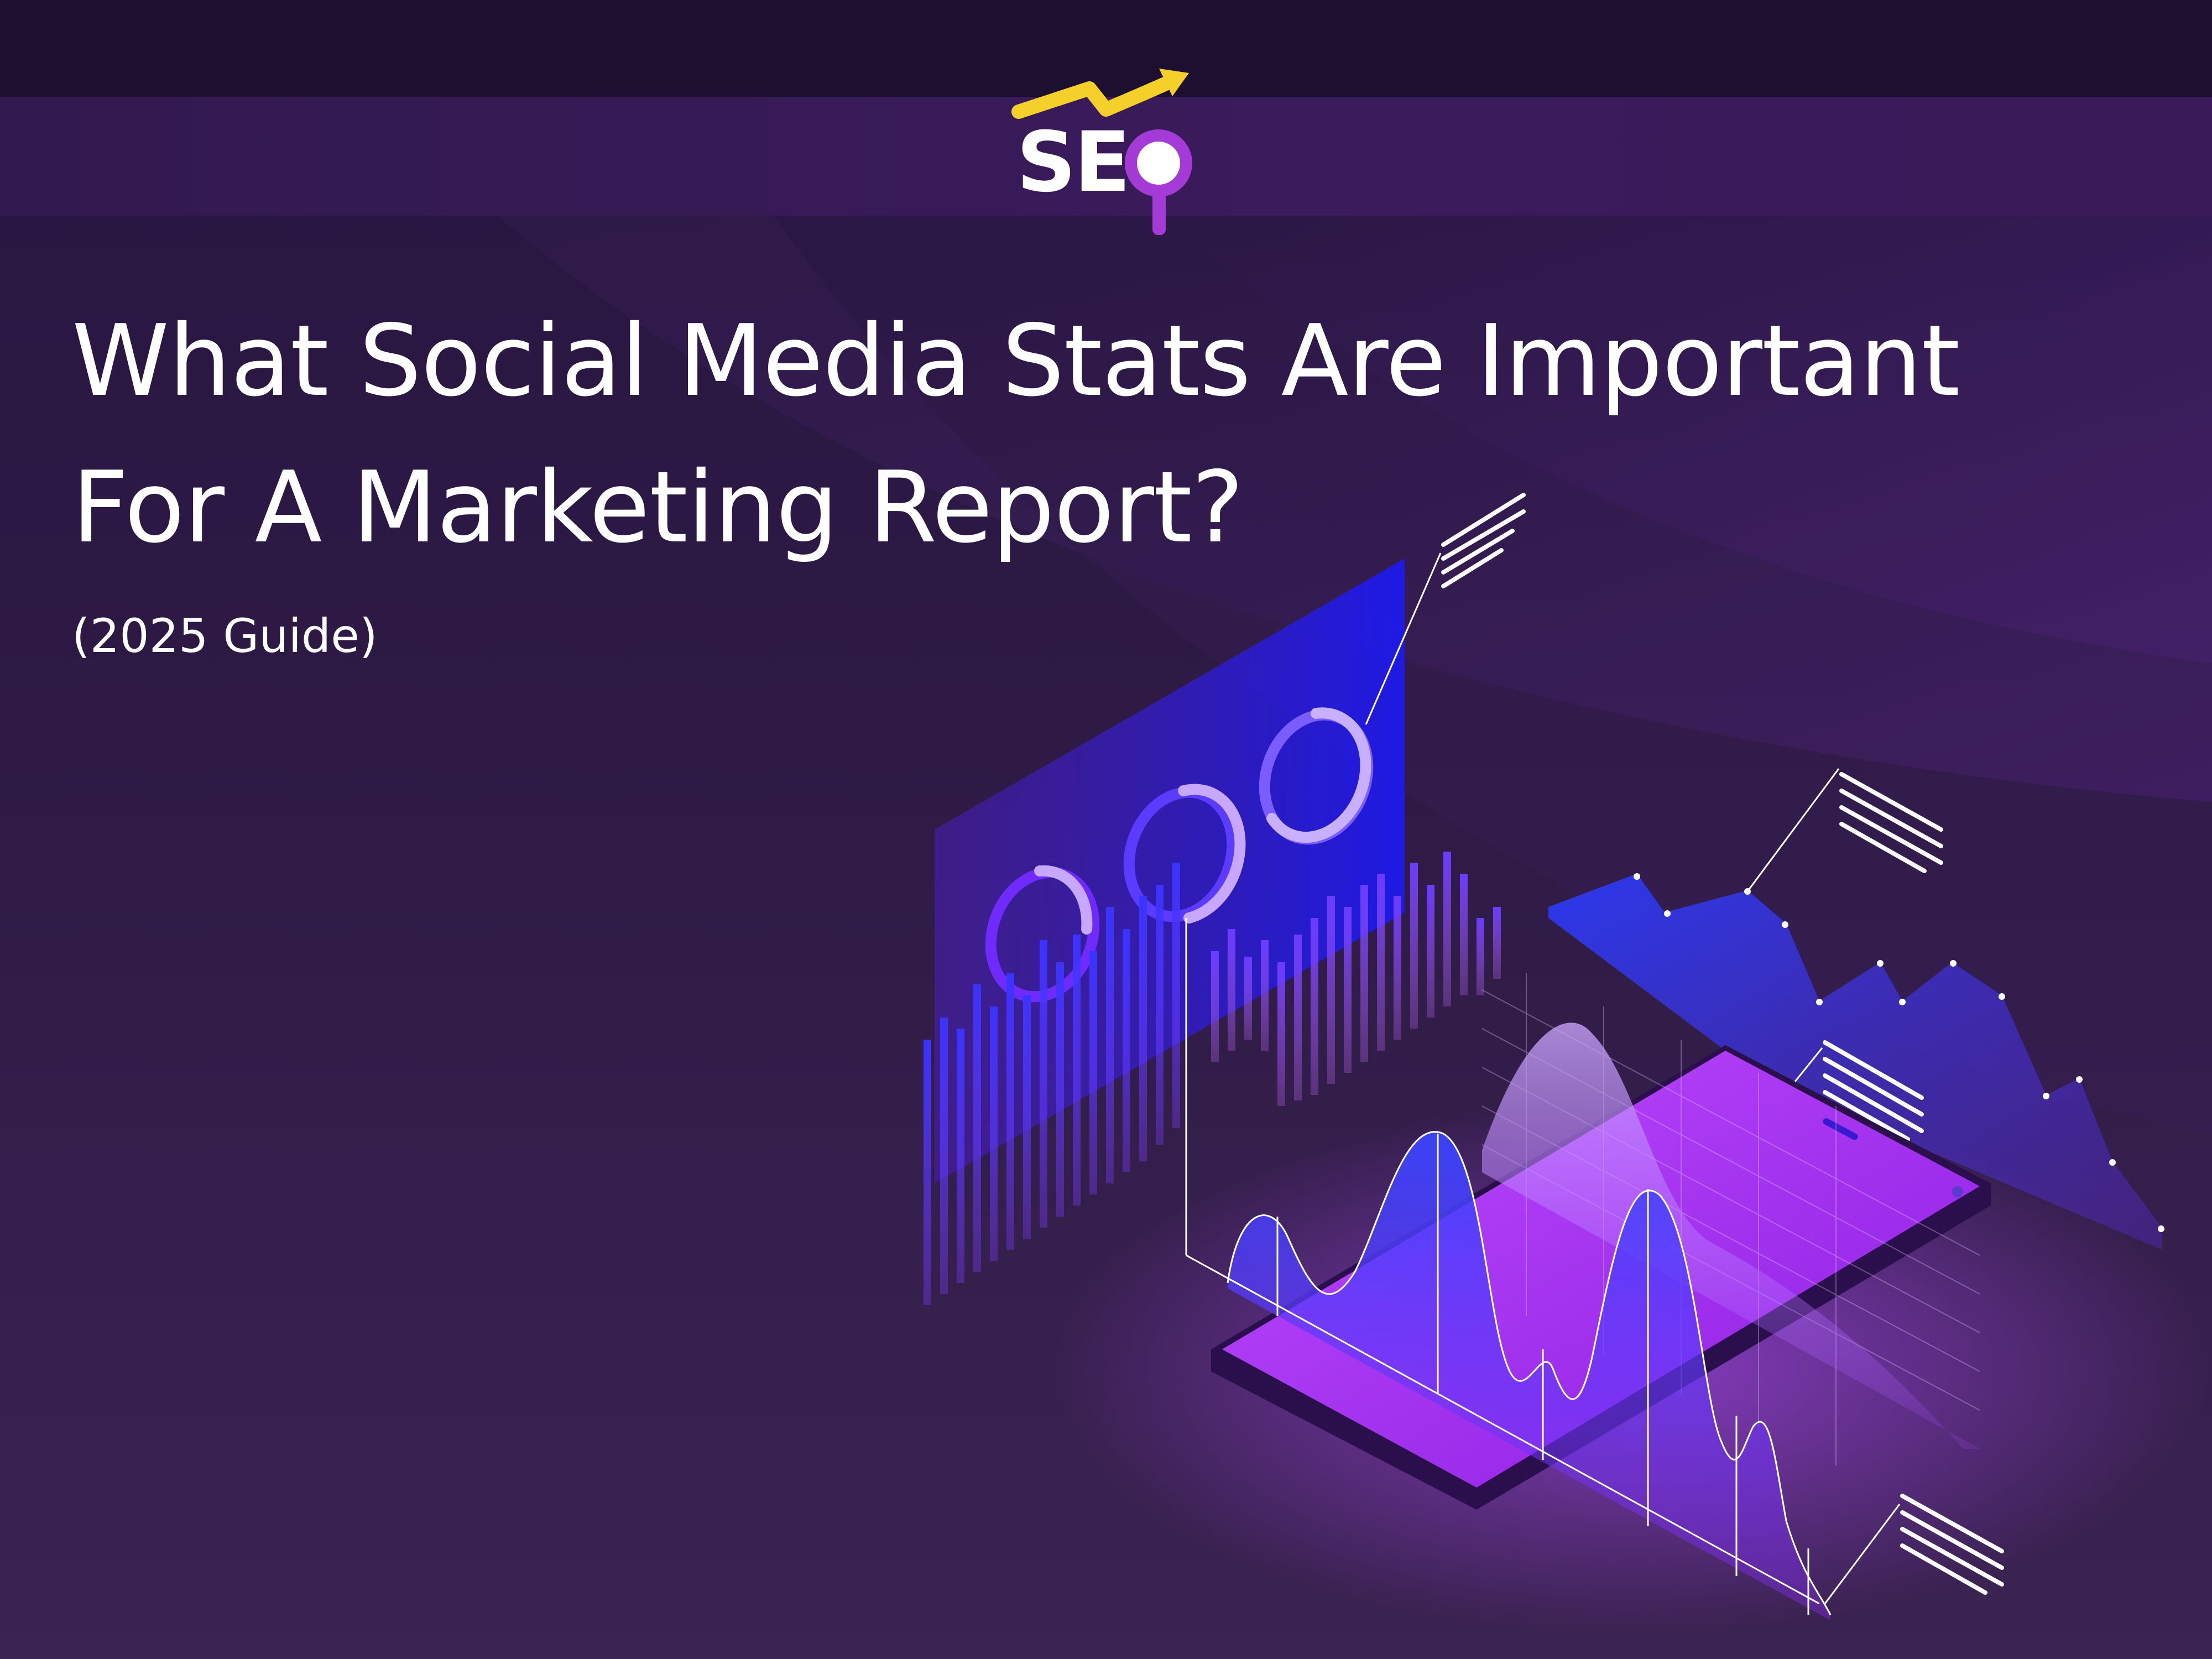 The width and height of the screenshot is (2212, 1659). Describe the element at coordinates (1159, 182) in the screenshot. I see `magnifier-icon` at that location.